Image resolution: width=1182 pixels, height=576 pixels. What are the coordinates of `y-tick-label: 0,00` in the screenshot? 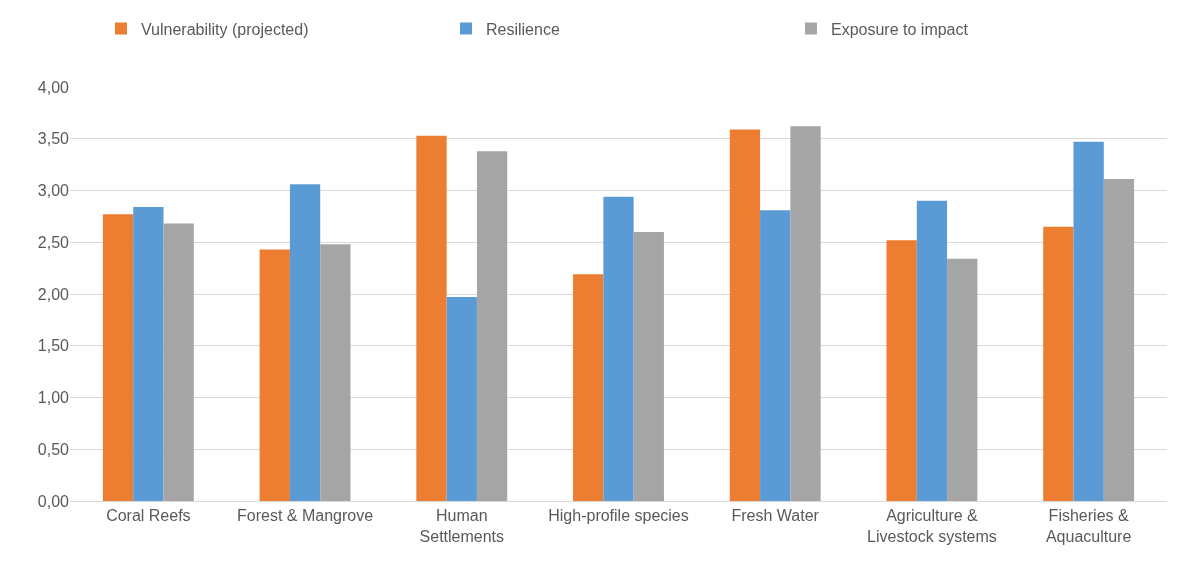 It's located at (53, 501).